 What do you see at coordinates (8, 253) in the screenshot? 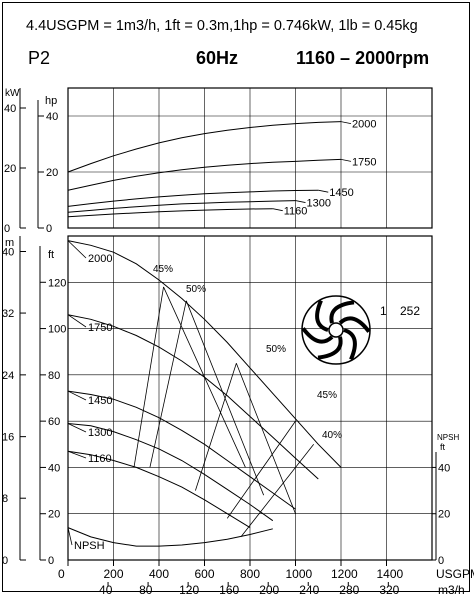
I see `head-left-tick-label: 40` at bounding box center [8, 253].